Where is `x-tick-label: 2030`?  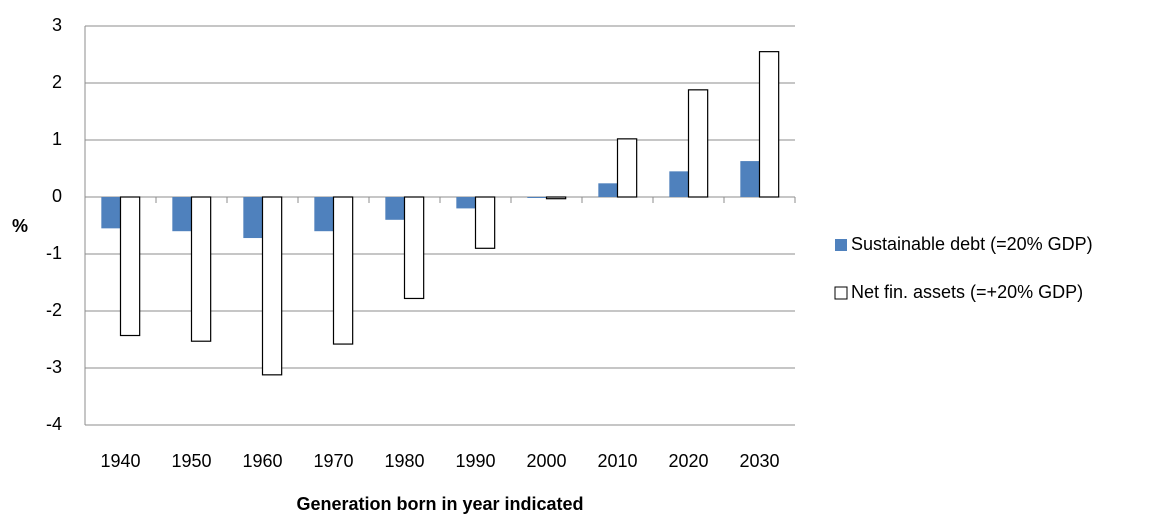
x-tick-label: 2030 is located at coordinates (759, 461).